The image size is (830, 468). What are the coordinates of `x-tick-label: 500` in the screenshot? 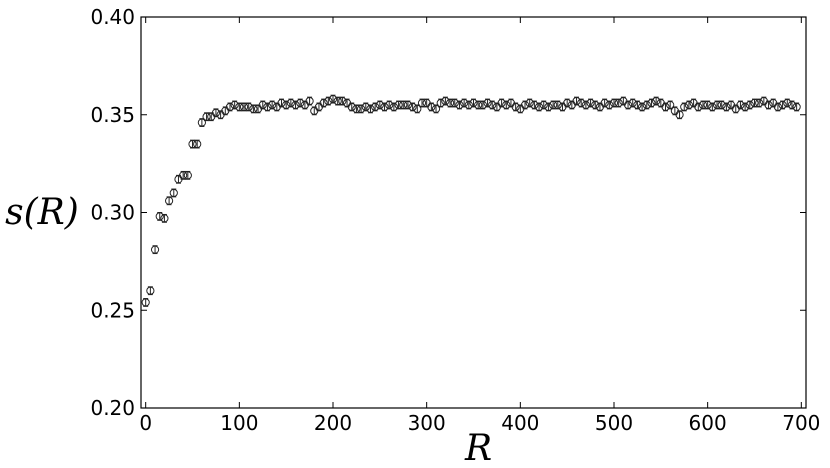 It's located at (614, 423).